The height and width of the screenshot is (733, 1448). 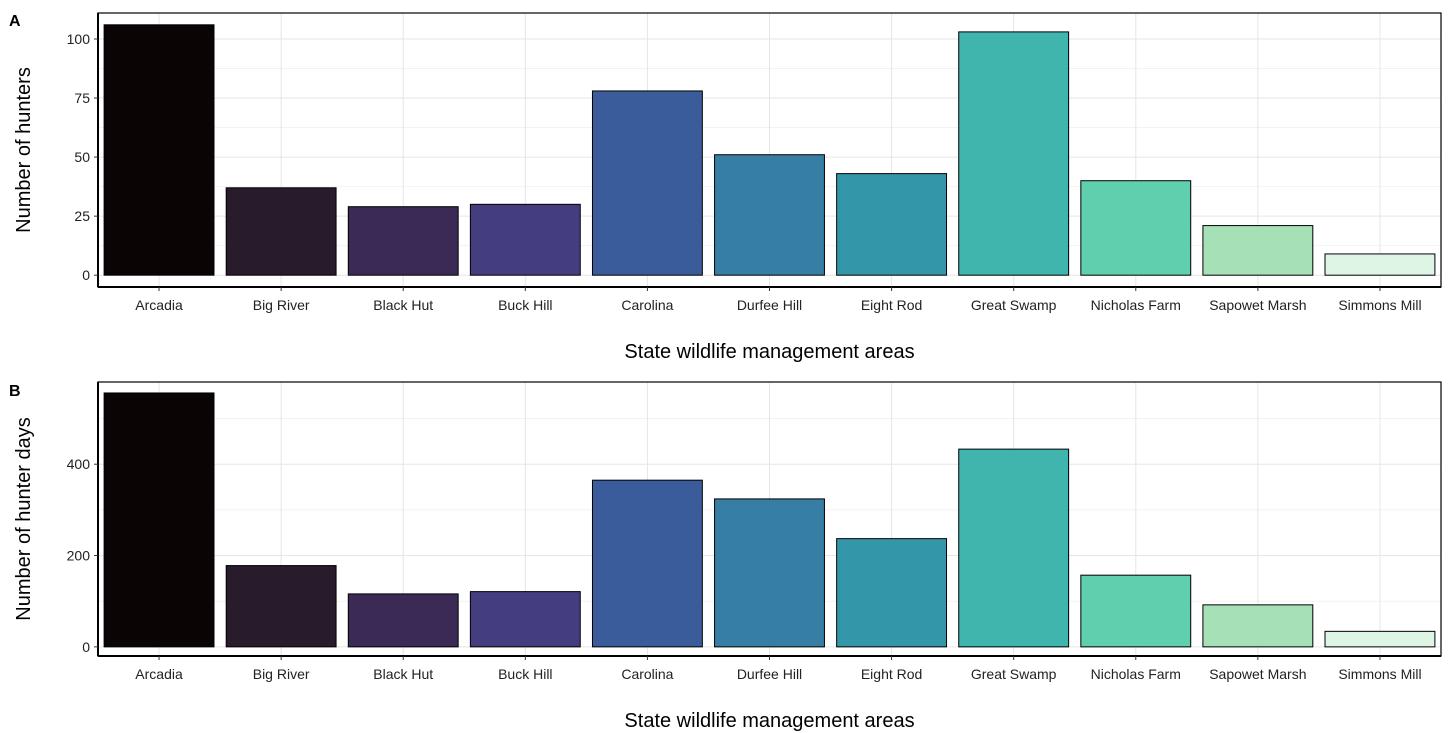 What do you see at coordinates (24, 150) in the screenshot?
I see `y-axis-title: Number of hunters` at bounding box center [24, 150].